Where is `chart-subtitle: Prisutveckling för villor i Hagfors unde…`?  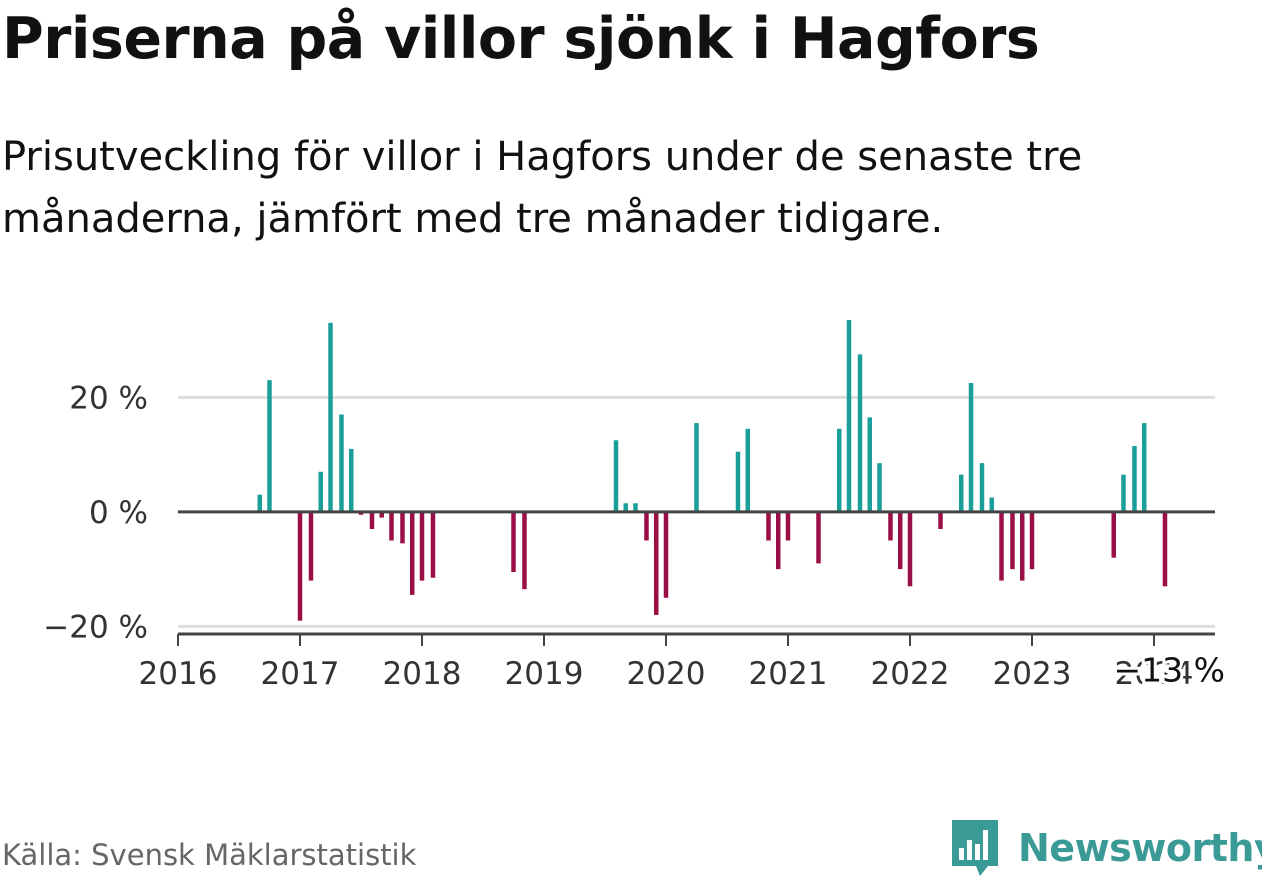 chart-subtitle: Prisutveckling för villor i Hagfors unde… is located at coordinates (542, 188).